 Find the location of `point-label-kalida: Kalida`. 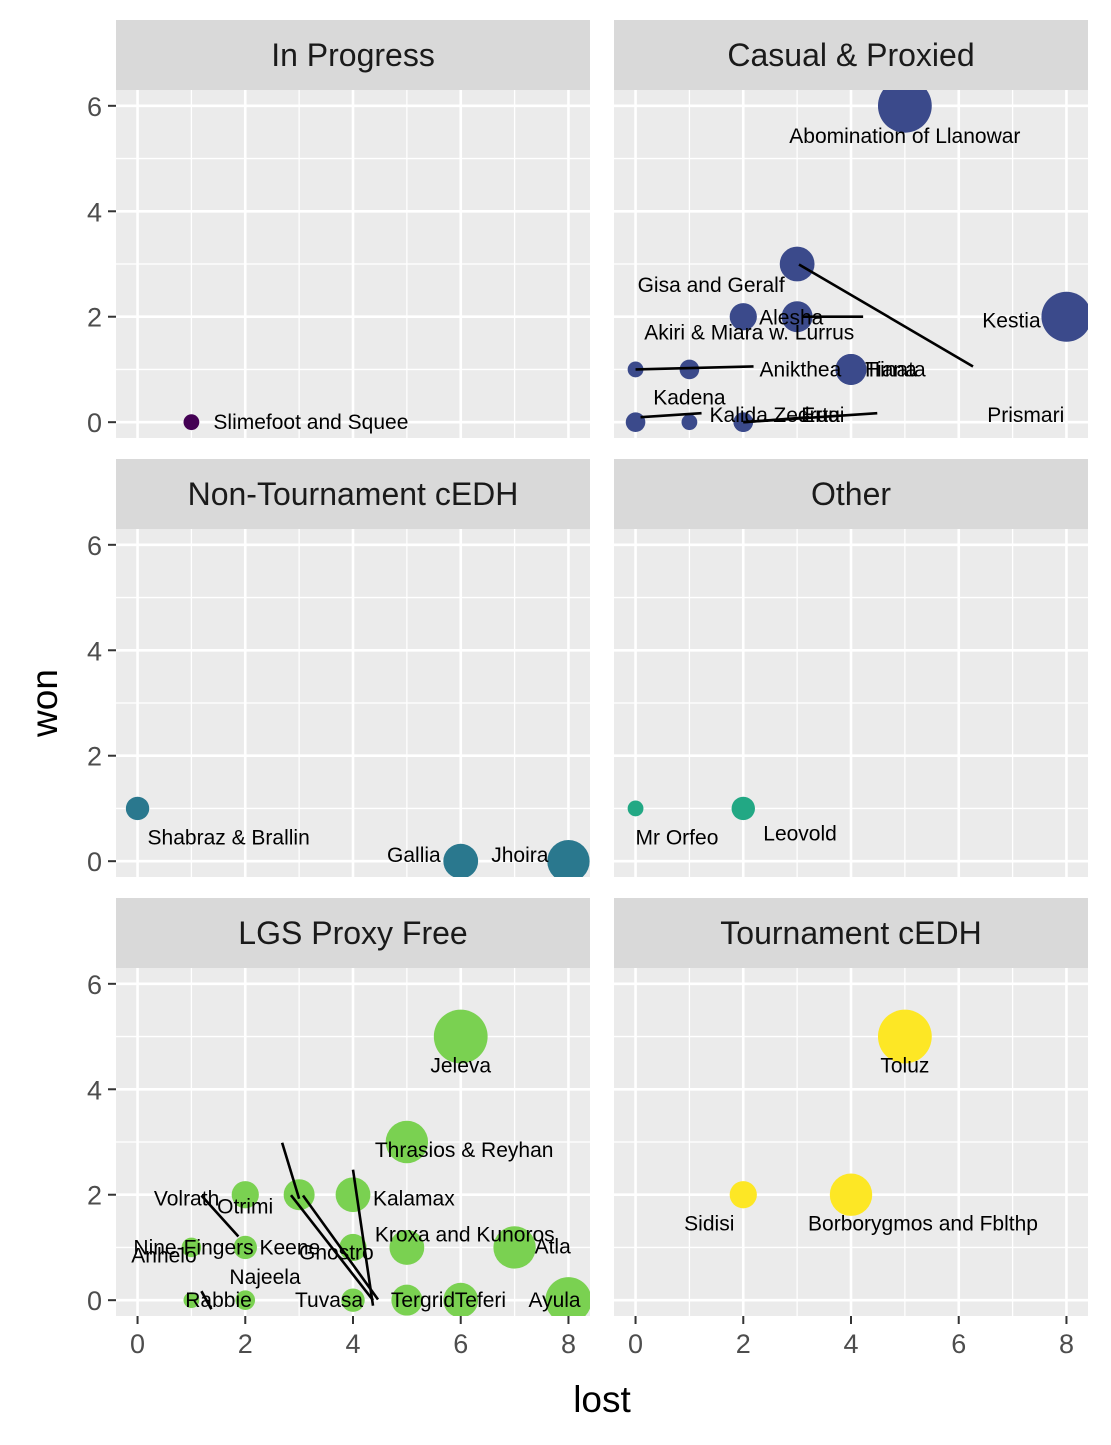

point-label-kalida: Kalida is located at coordinates (739, 415).